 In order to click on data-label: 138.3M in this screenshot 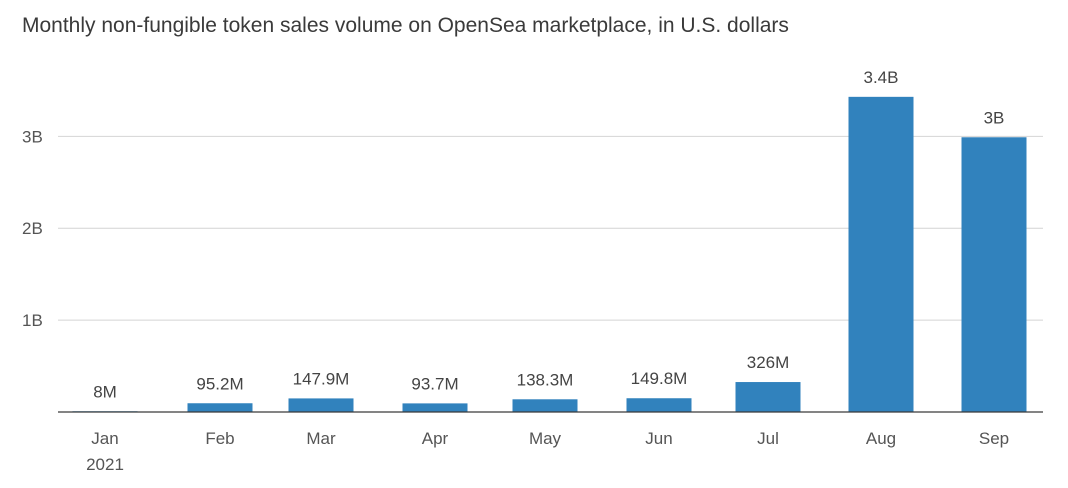, I will do `click(545, 379)`.